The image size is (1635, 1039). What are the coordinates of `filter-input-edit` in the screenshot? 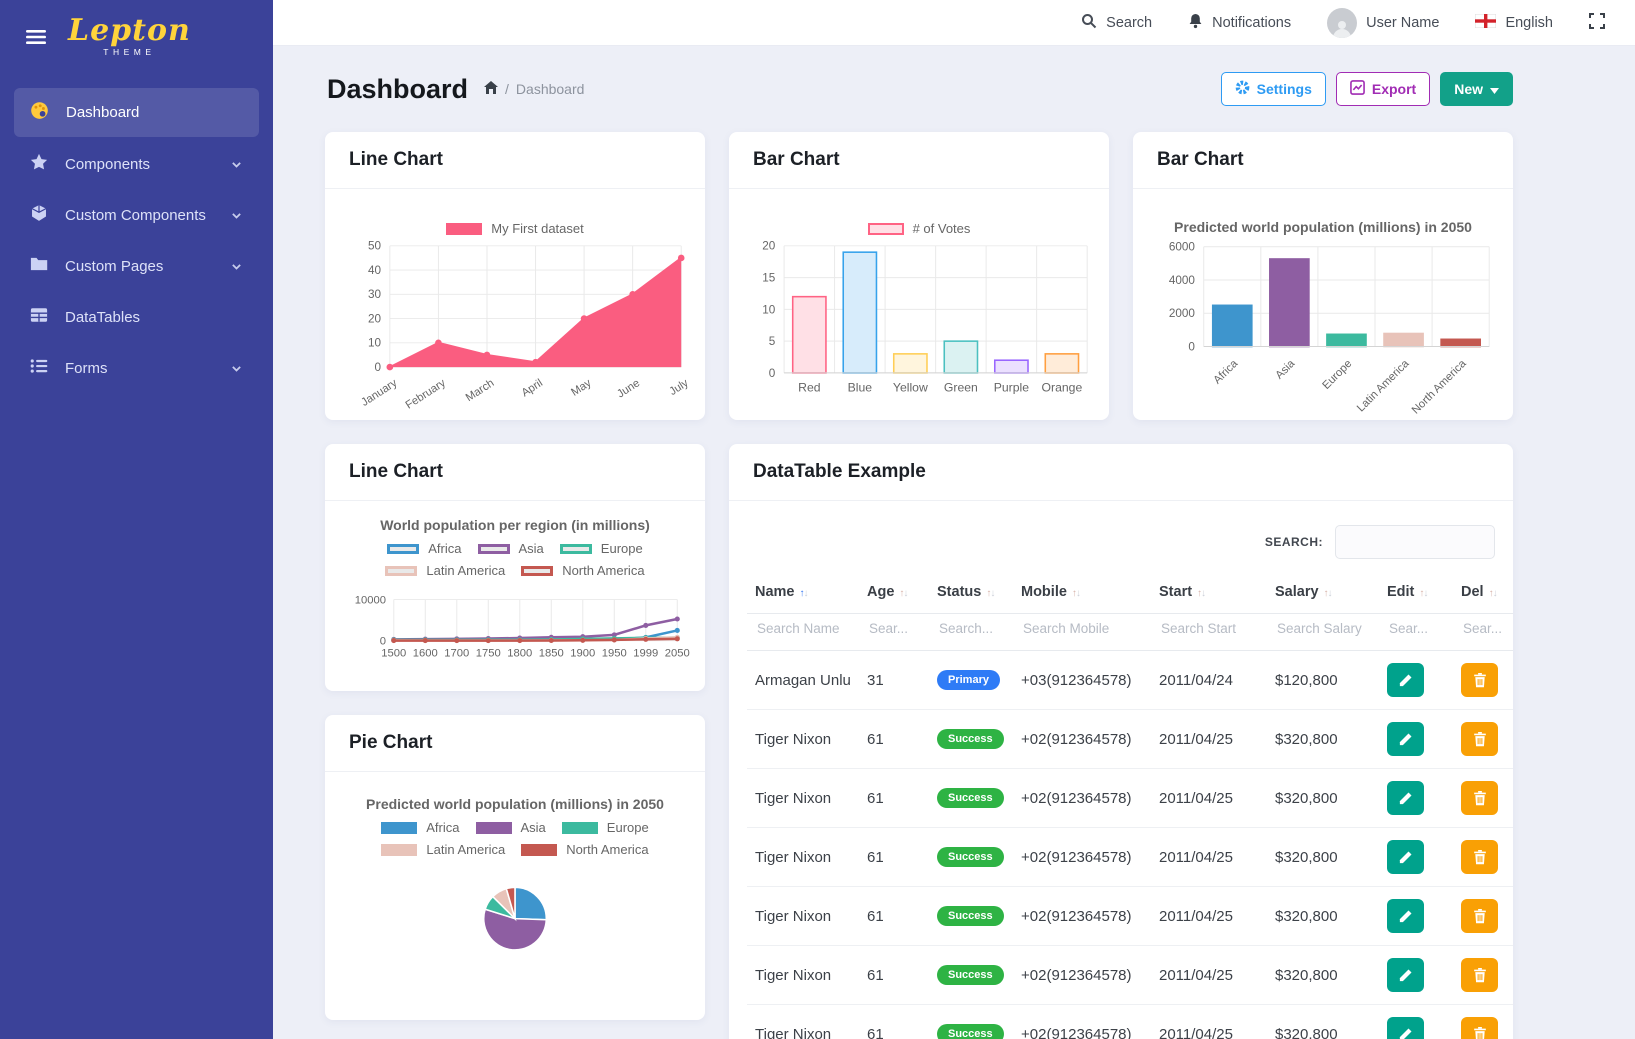 It's located at (1416, 628).